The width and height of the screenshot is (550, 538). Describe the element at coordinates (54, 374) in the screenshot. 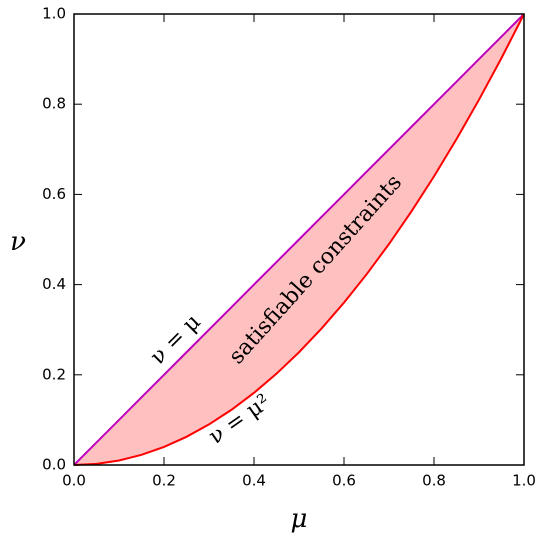

I see `y-tick-label: 0.2` at that location.